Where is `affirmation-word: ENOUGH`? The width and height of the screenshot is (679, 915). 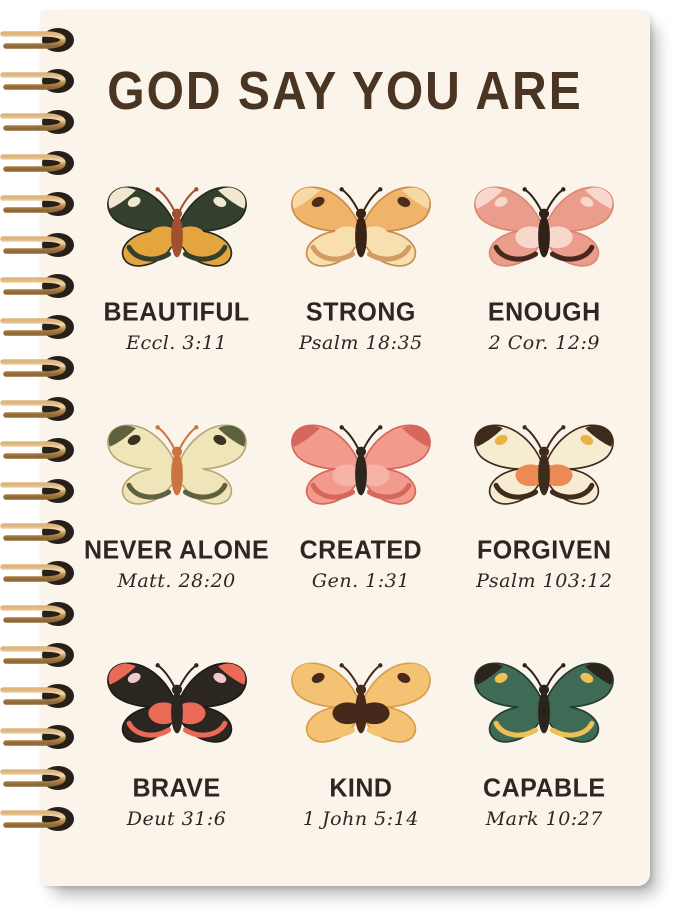
affirmation-word: ENOUGH is located at coordinates (544, 312).